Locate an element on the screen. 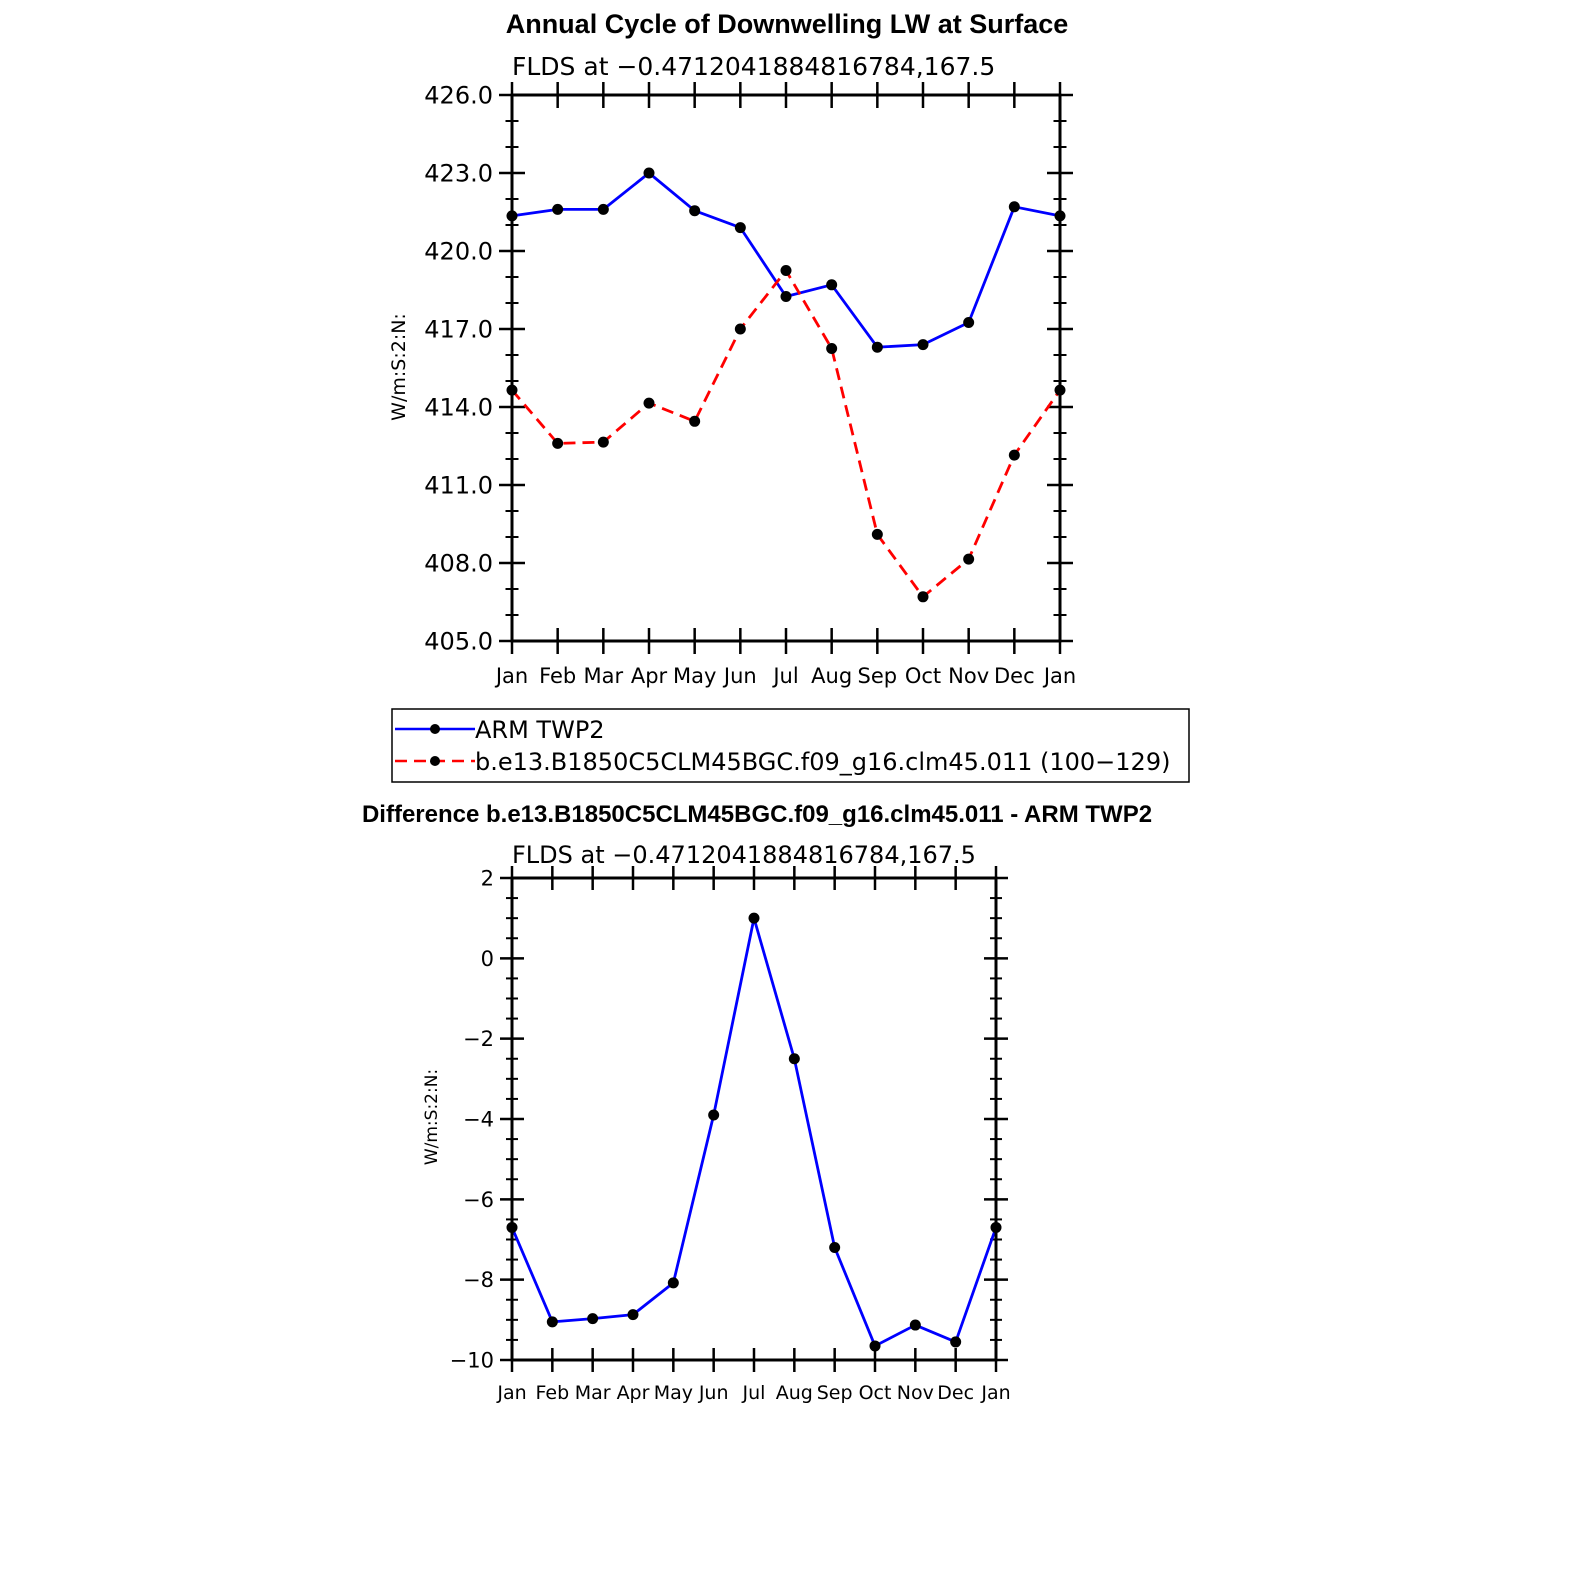 The width and height of the screenshot is (1574, 1574). y-tick-label: 414.0 is located at coordinates (458, 408).